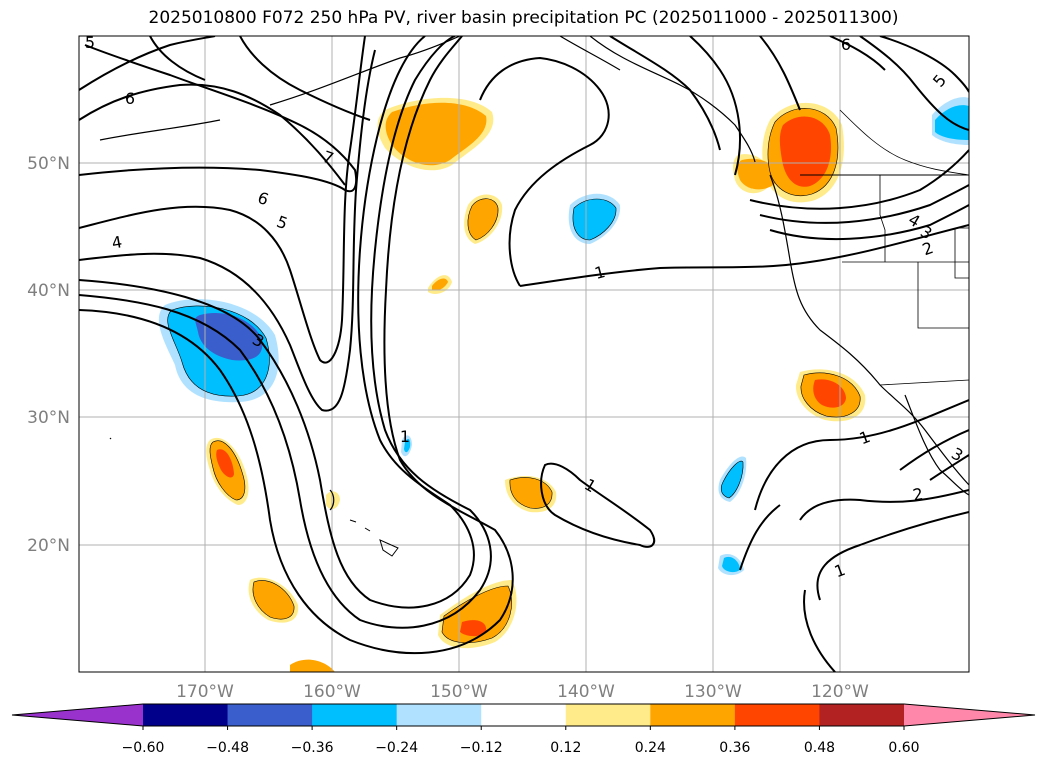  I want to click on lat-label: 20°N, so click(48, 546).